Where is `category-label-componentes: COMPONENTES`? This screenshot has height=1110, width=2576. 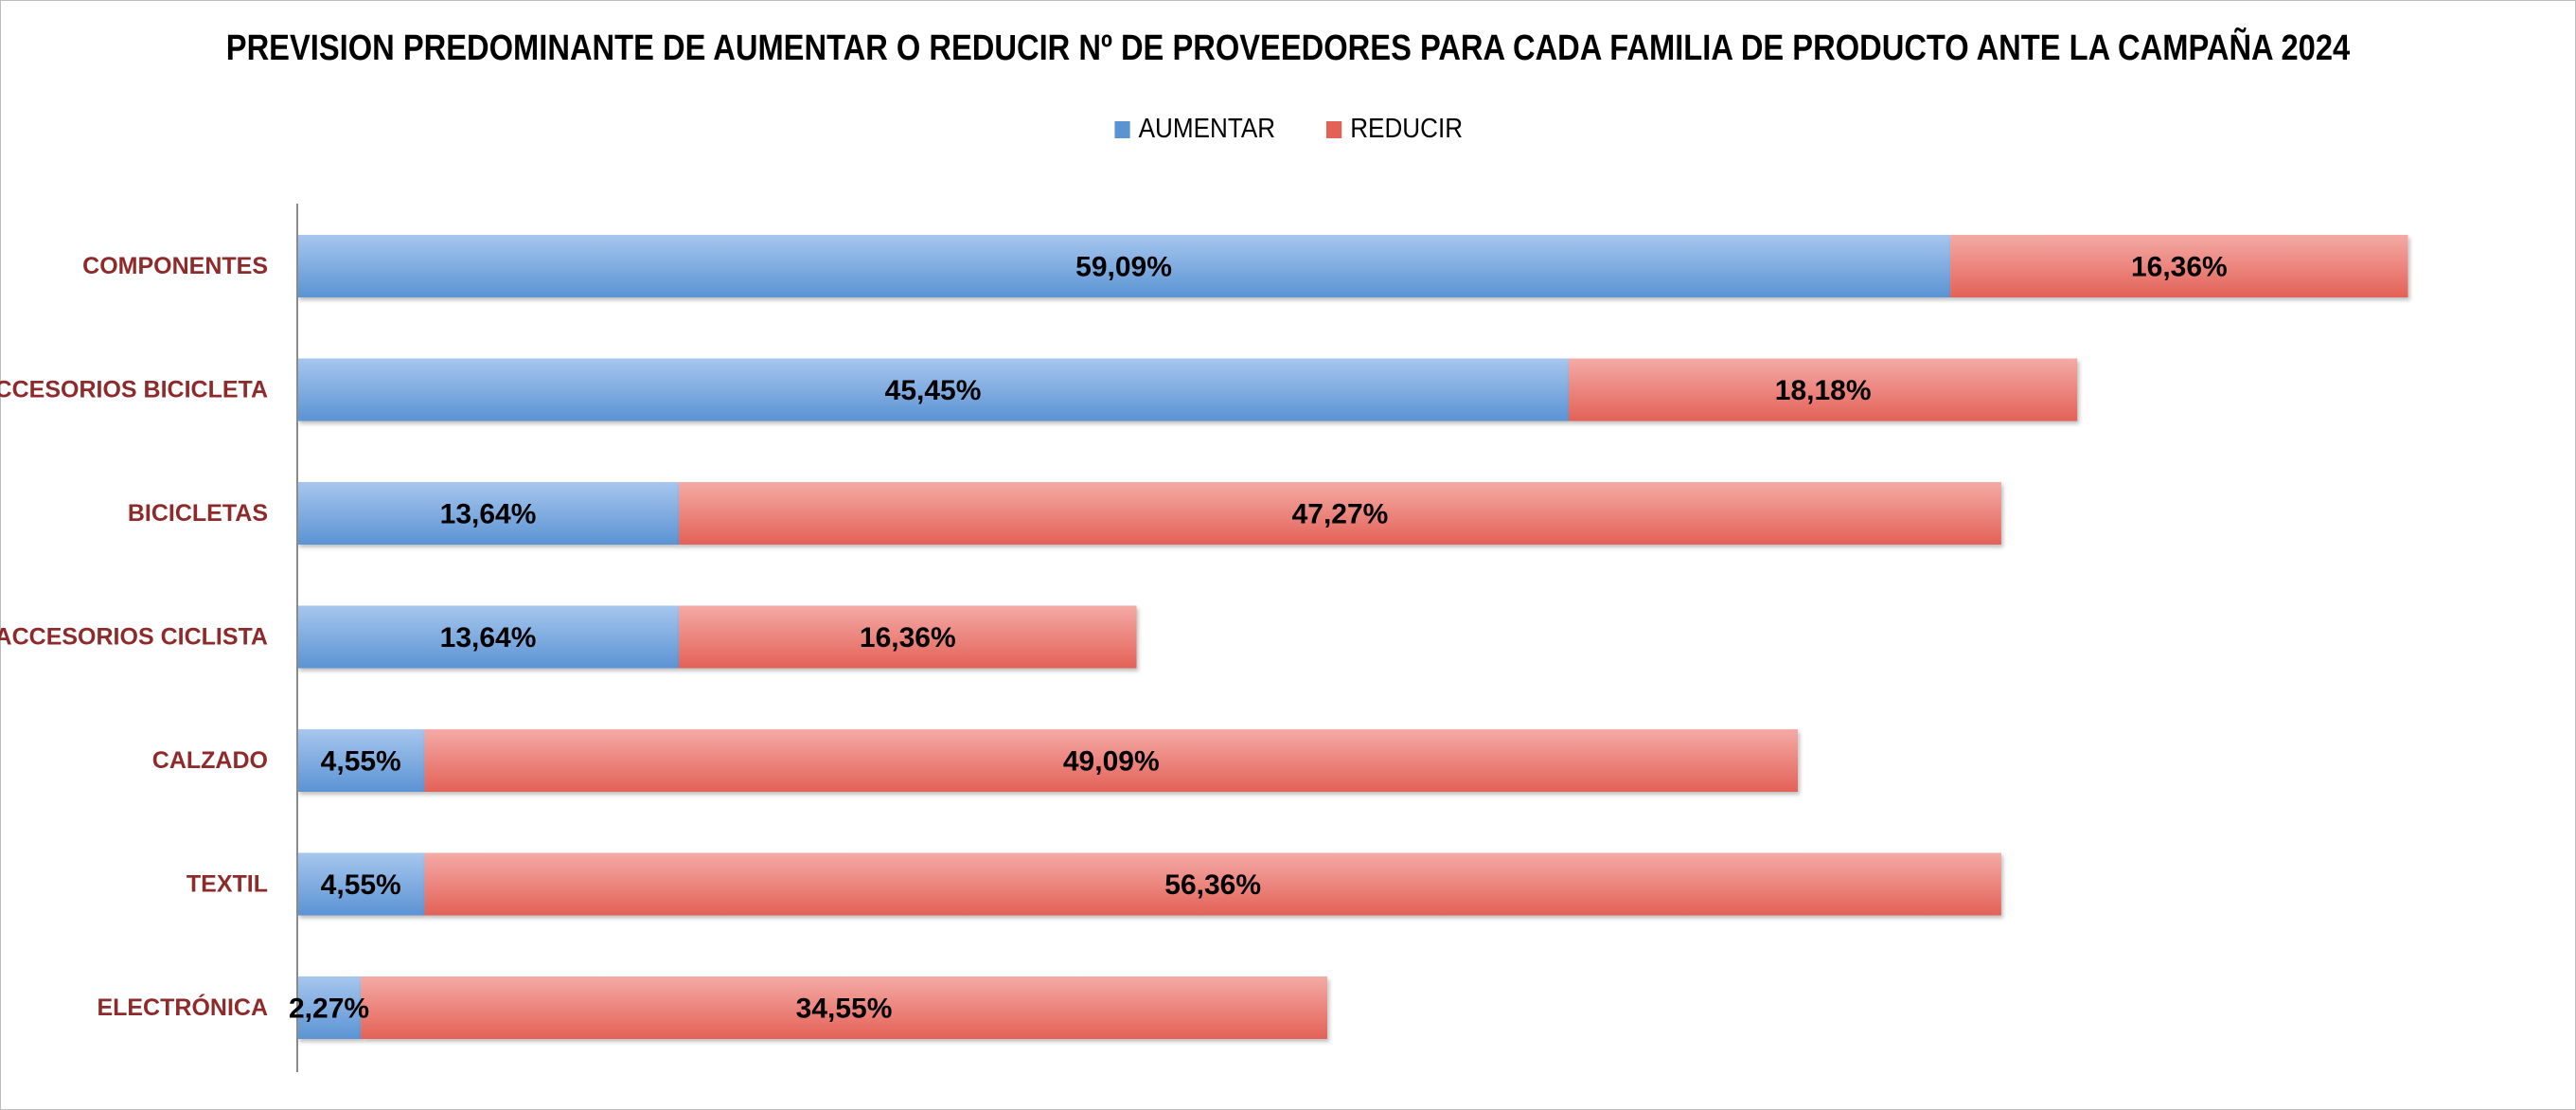
category-label-componentes: COMPONENTES is located at coordinates (175, 266).